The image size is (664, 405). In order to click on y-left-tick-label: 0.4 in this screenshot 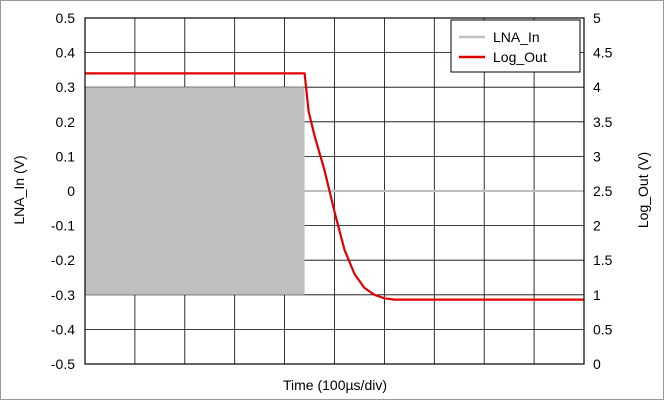, I will do `click(66, 53)`.